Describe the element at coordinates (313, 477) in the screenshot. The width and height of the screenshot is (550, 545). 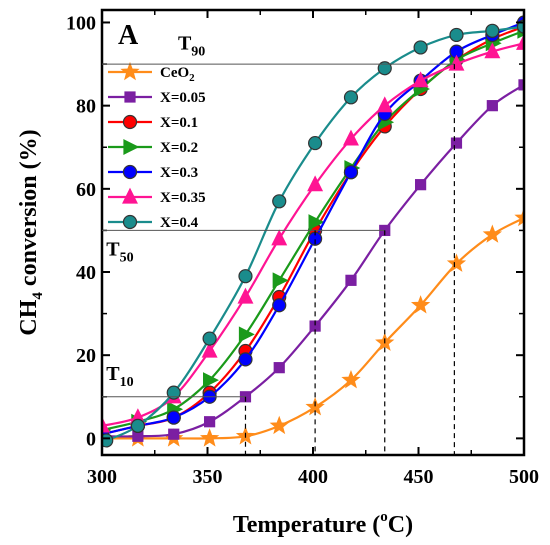
I see `x-tick-label-2: 400` at that location.